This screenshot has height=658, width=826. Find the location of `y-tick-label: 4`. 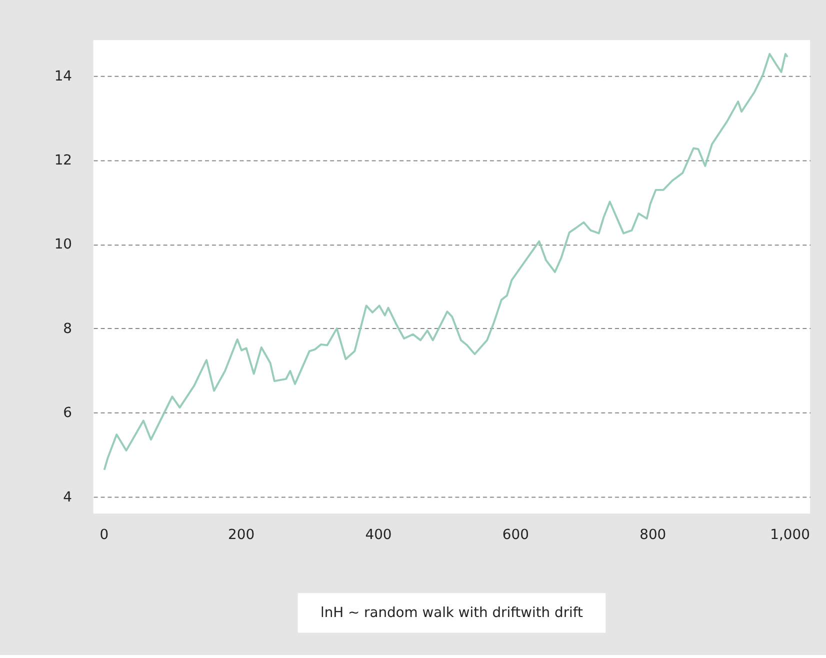

y-tick-label: 4 is located at coordinates (67, 497).